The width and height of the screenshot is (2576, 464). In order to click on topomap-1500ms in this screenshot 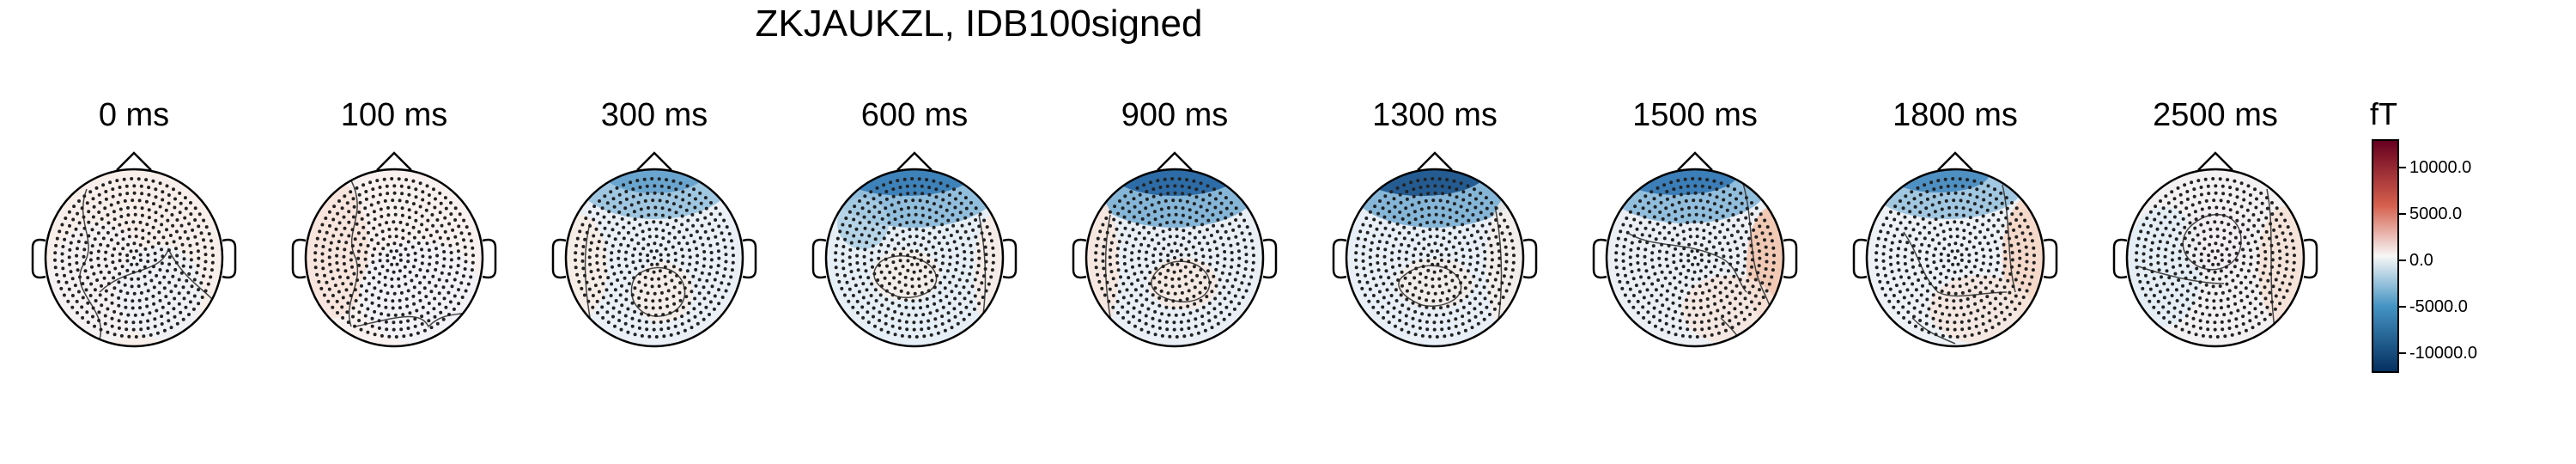, I will do `click(1695, 249)`.